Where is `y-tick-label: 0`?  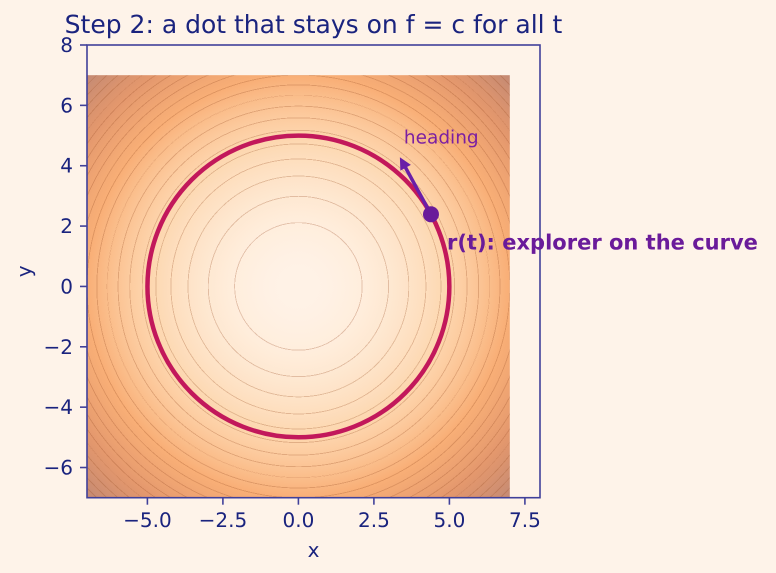
y-tick-label: 0 is located at coordinates (66, 286).